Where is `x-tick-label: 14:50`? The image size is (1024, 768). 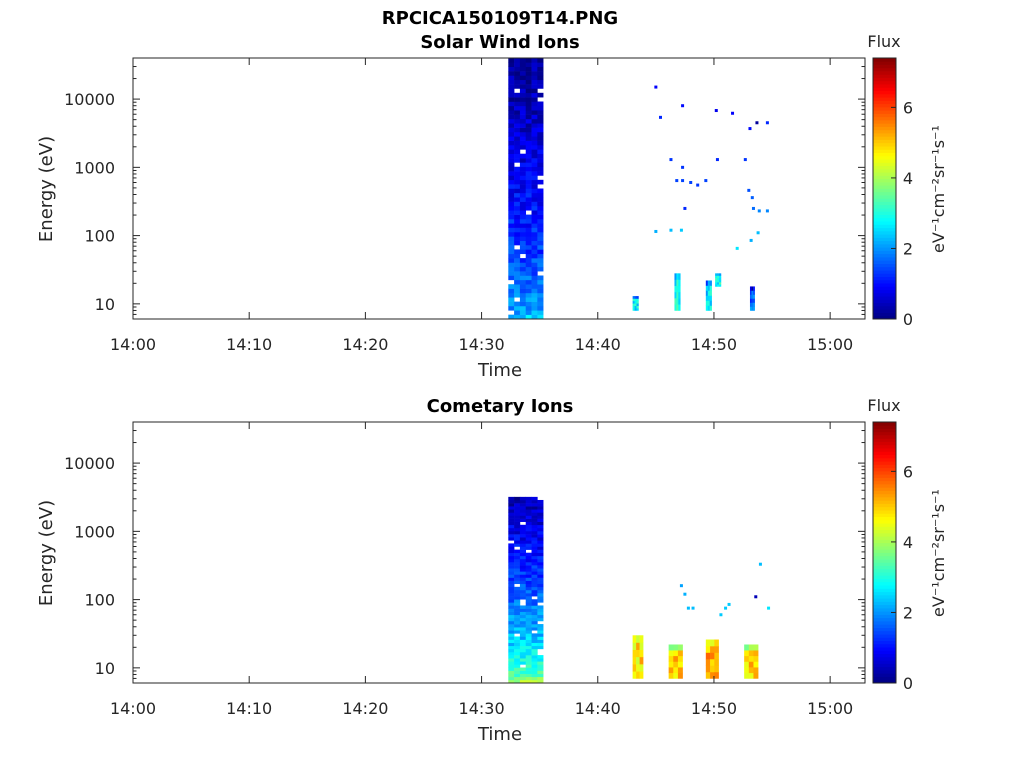 x-tick-label: 14:50 is located at coordinates (714, 708).